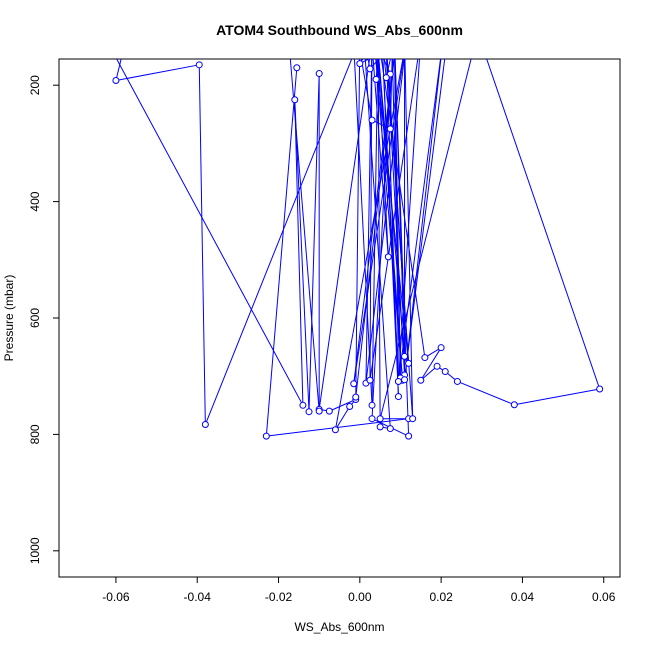 This screenshot has height=650, width=650. I want to click on x-tick-label: 0.06, so click(604, 597).